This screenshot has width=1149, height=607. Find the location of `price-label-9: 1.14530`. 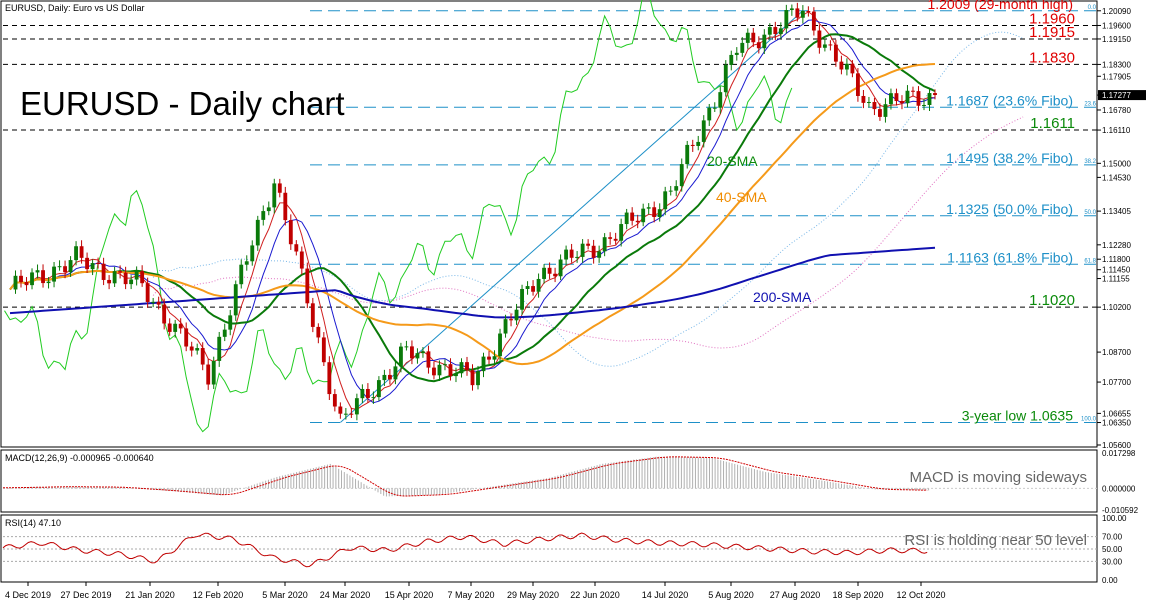

price-label-9: 1.14530 is located at coordinates (1116, 177).